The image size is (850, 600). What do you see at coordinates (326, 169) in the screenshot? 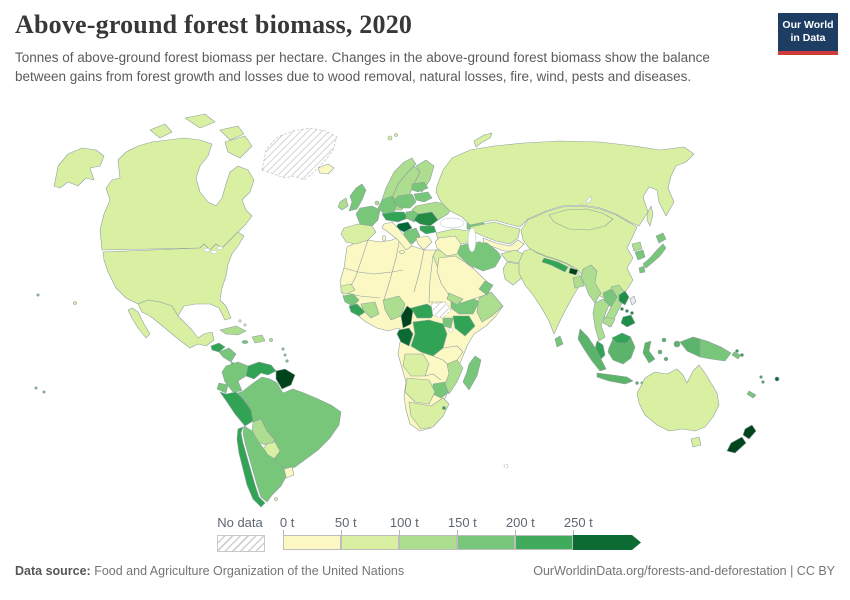
I see `country-iceland` at bounding box center [326, 169].